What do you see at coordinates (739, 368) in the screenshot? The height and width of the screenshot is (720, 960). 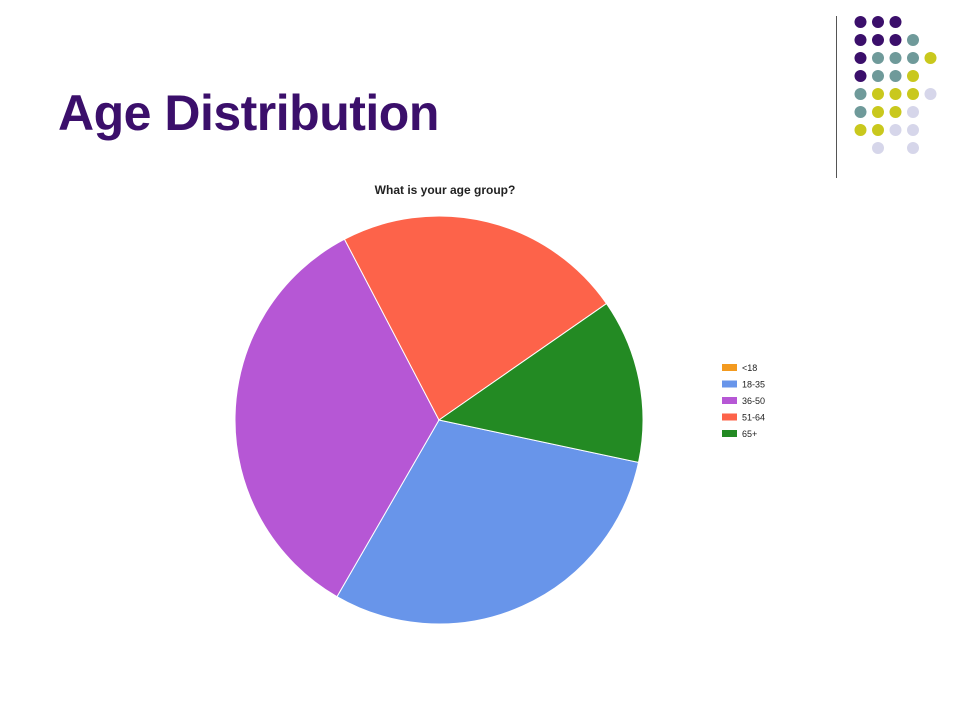 I see `legend-item-18: <18` at bounding box center [739, 368].